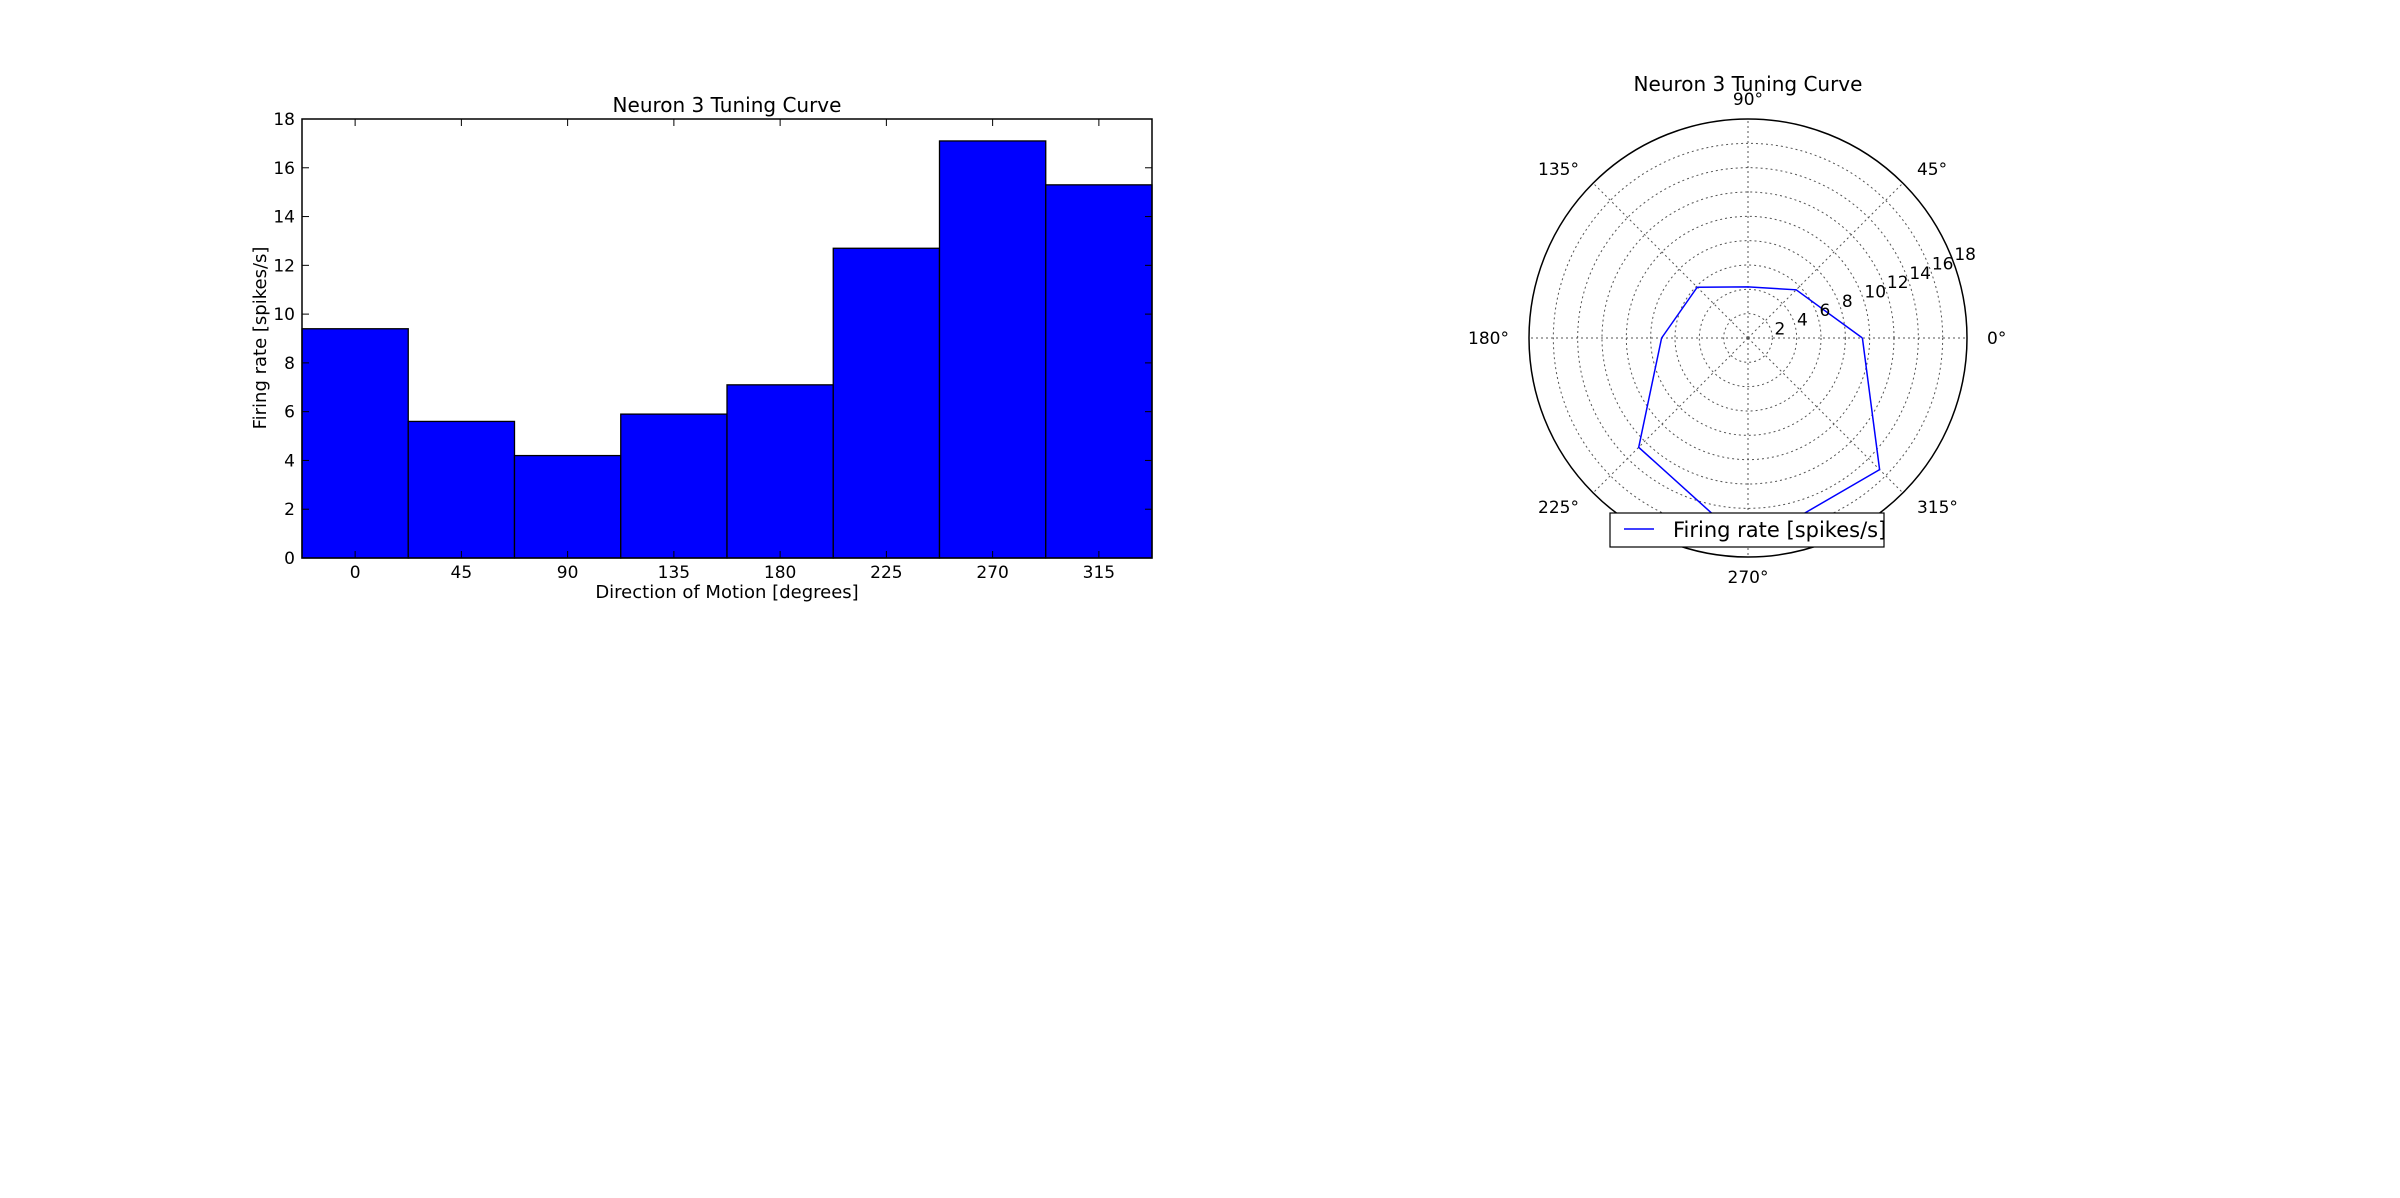 The width and height of the screenshot is (2400, 1198). What do you see at coordinates (1898, 283) in the screenshot?
I see `radial-tick-label: 12` at bounding box center [1898, 283].